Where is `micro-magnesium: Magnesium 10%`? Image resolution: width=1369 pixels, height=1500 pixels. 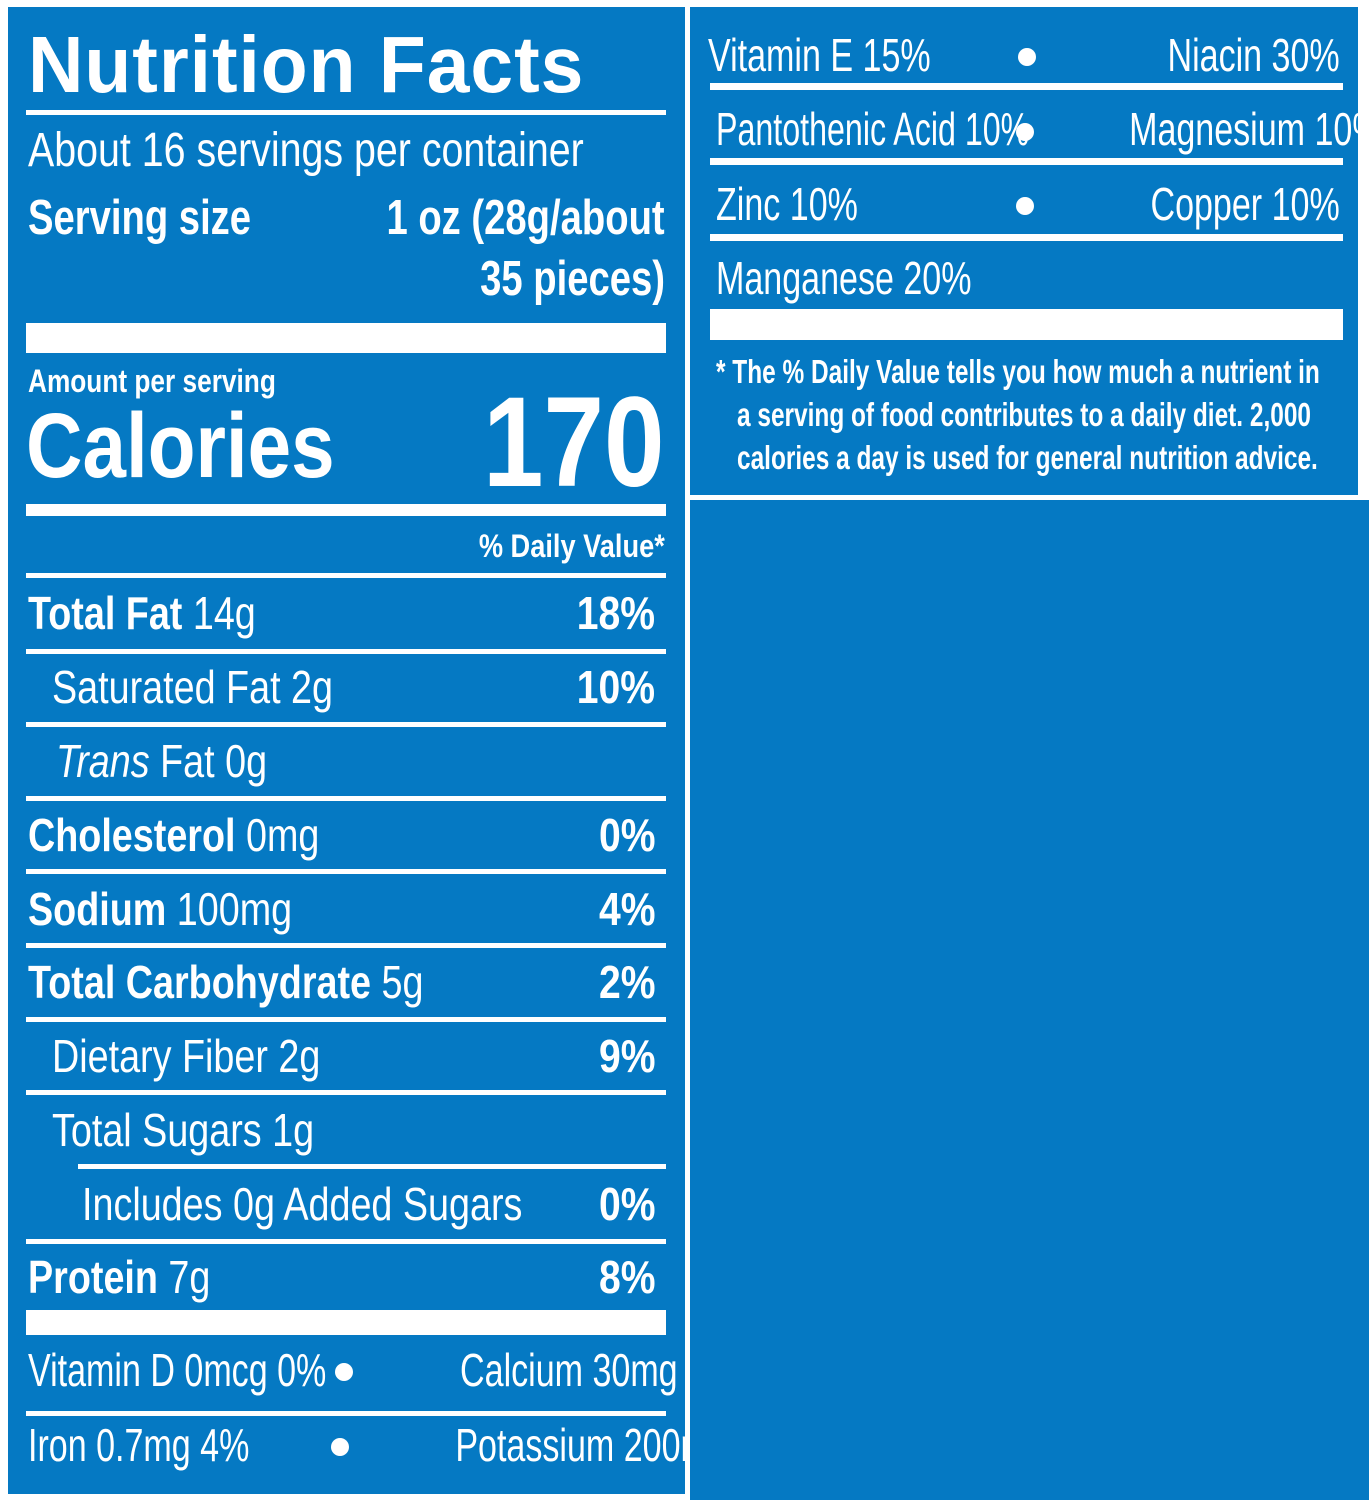
micro-magnesium: Magnesium 10% is located at coordinates (1249, 129).